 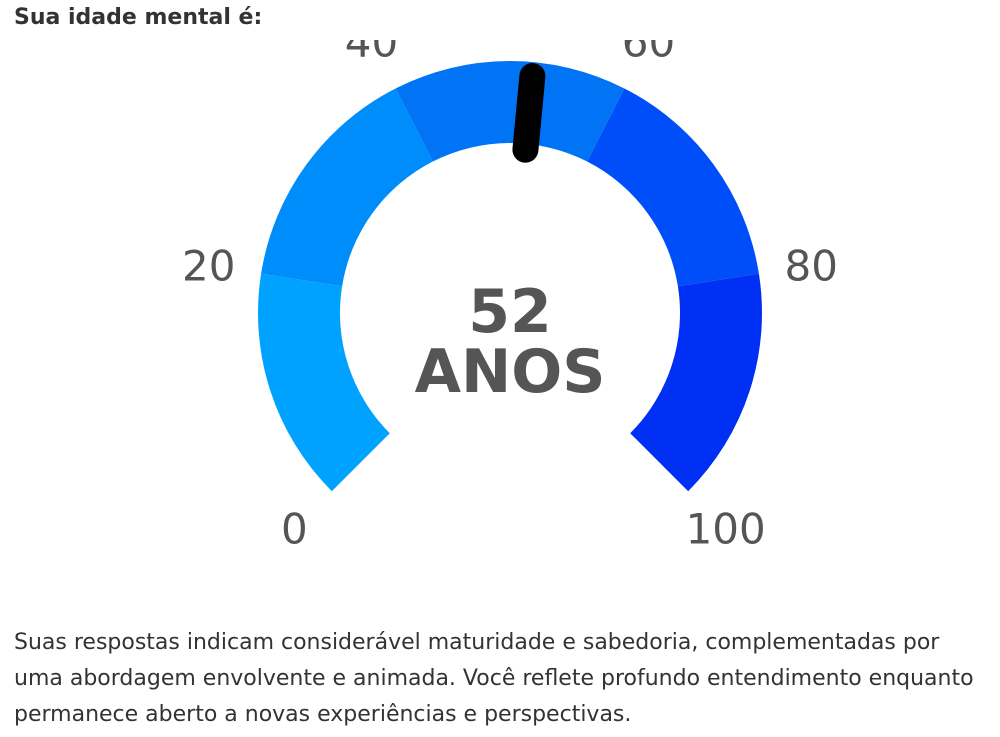 What do you see at coordinates (208, 265) in the screenshot?
I see `gauge-tick-label-20: 20` at bounding box center [208, 265].